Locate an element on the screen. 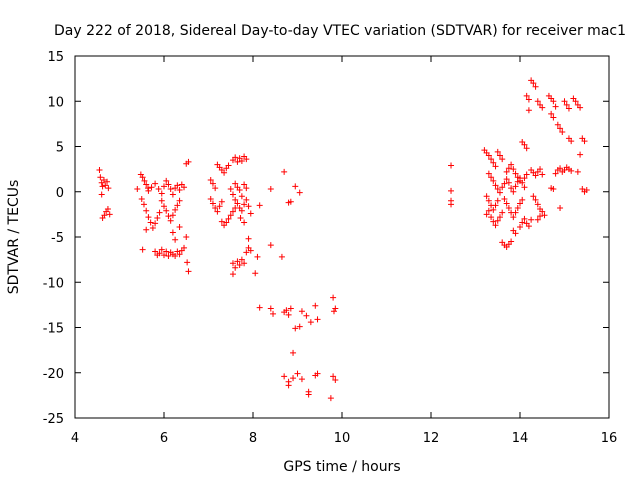 Image resolution: width=640 pixels, height=480 pixels. y-tick-label: -5 is located at coordinates (57, 238).